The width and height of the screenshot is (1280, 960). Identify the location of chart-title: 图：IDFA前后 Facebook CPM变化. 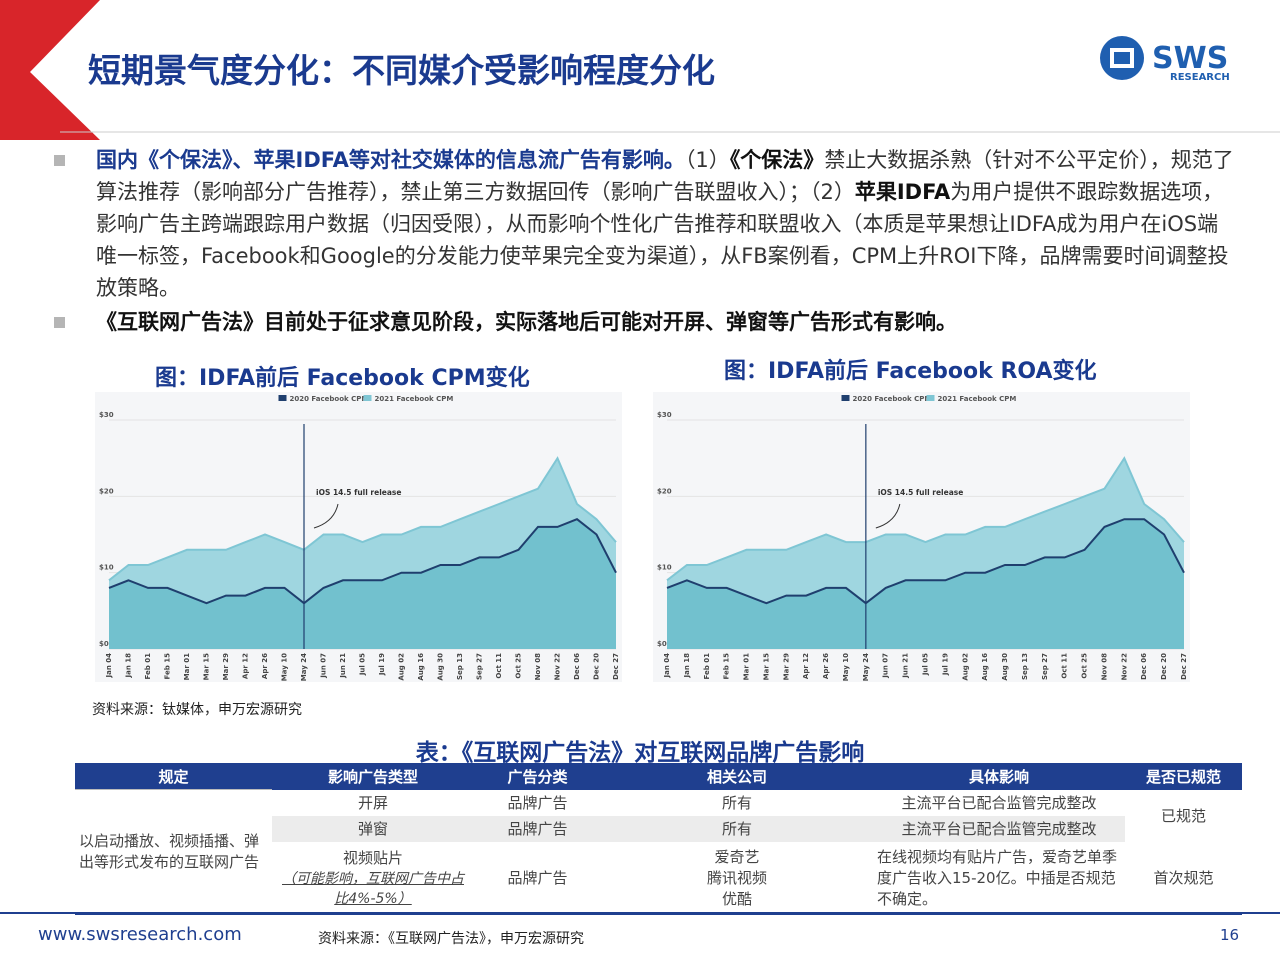
(342, 378).